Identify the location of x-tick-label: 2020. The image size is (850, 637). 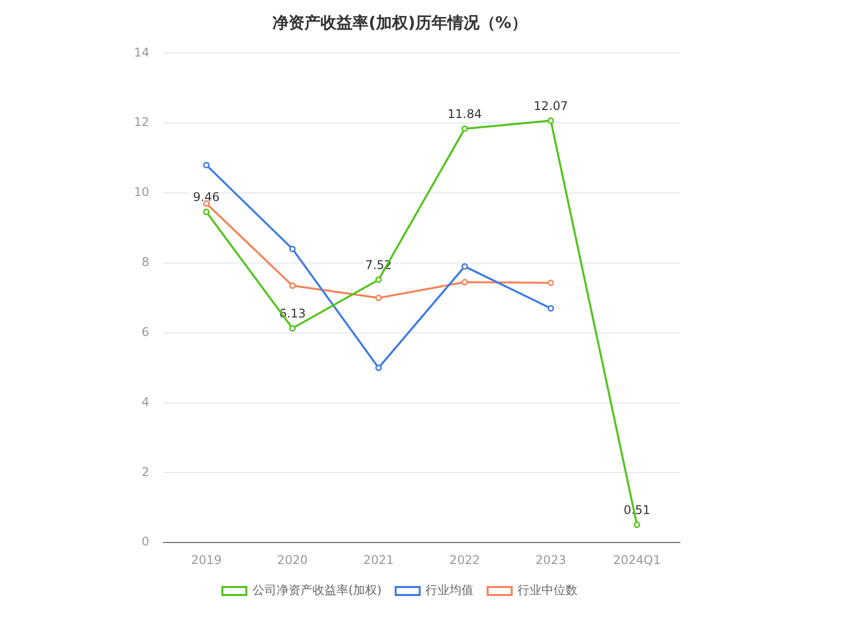
(292, 559).